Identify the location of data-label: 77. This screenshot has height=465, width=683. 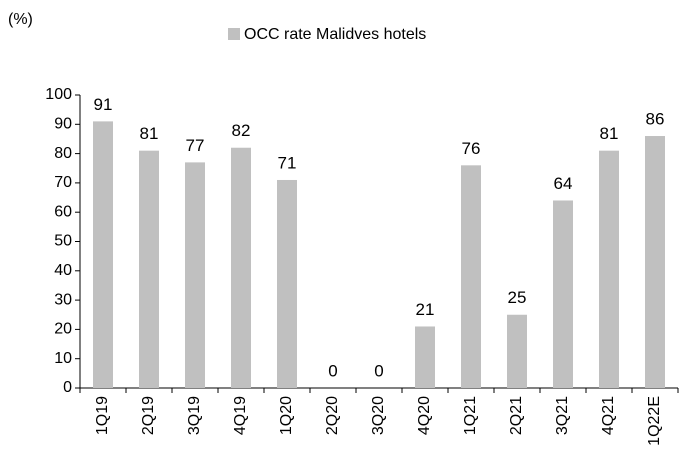
(195, 145).